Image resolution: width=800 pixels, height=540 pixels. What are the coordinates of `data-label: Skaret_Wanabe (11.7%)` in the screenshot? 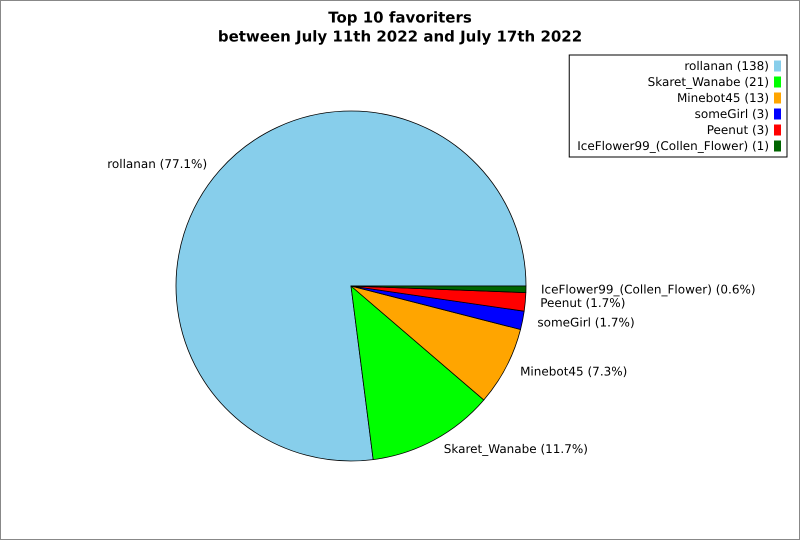 It's located at (516, 449).